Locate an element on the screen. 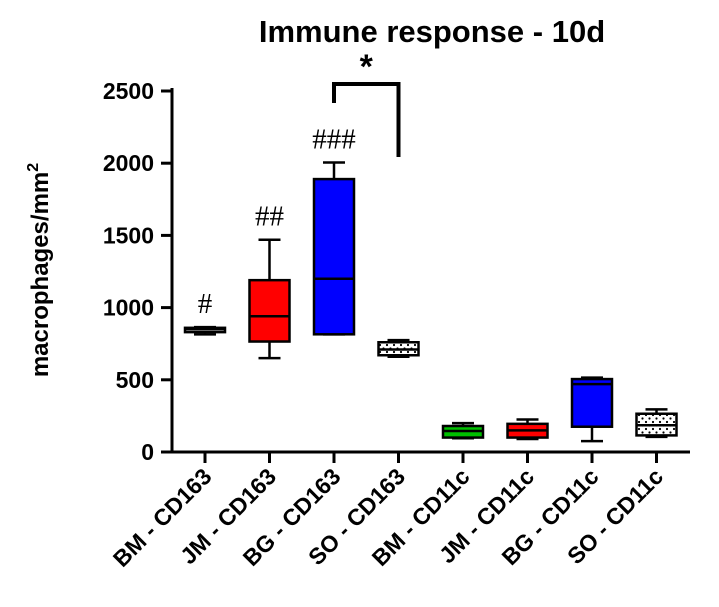 This screenshot has width=719, height=607. y-tick-label: 2000 is located at coordinates (128, 163).